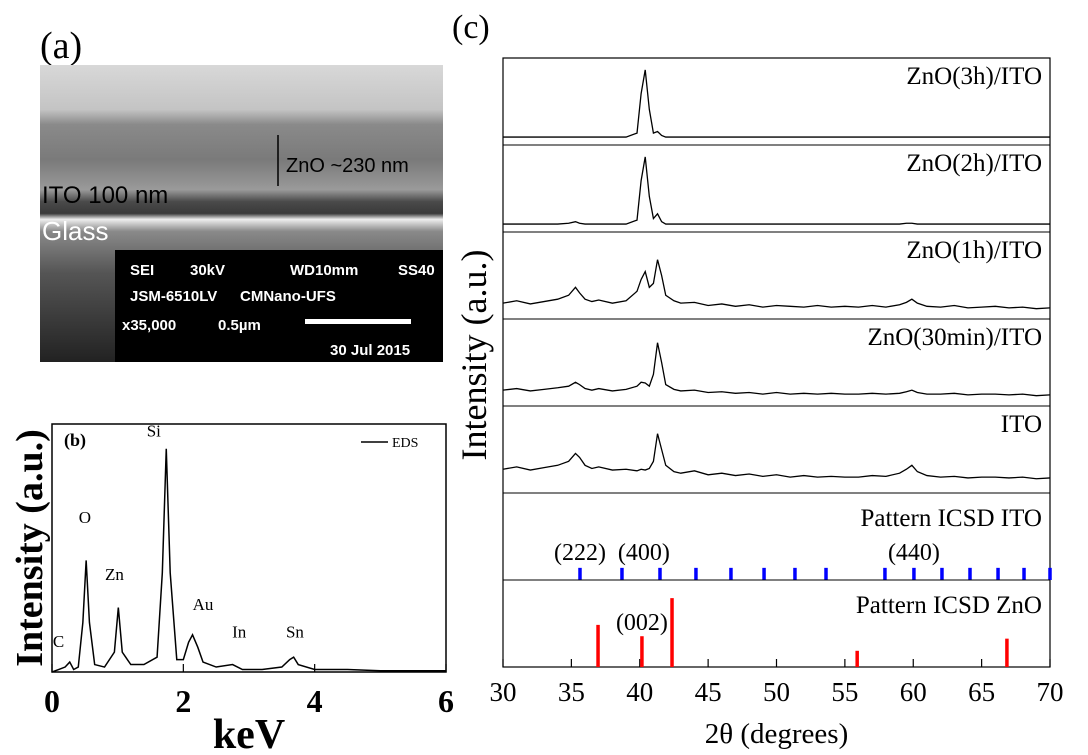 The height and width of the screenshot is (755, 1088). I want to click on peak-label: Si, so click(154, 430).